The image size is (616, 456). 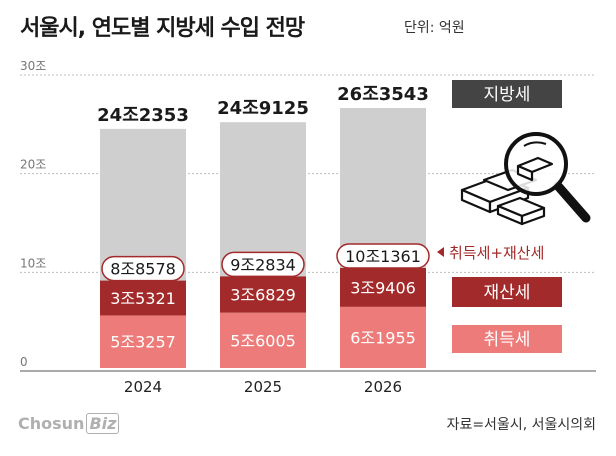 I want to click on y-tick-label: 10조, so click(x=33, y=263).